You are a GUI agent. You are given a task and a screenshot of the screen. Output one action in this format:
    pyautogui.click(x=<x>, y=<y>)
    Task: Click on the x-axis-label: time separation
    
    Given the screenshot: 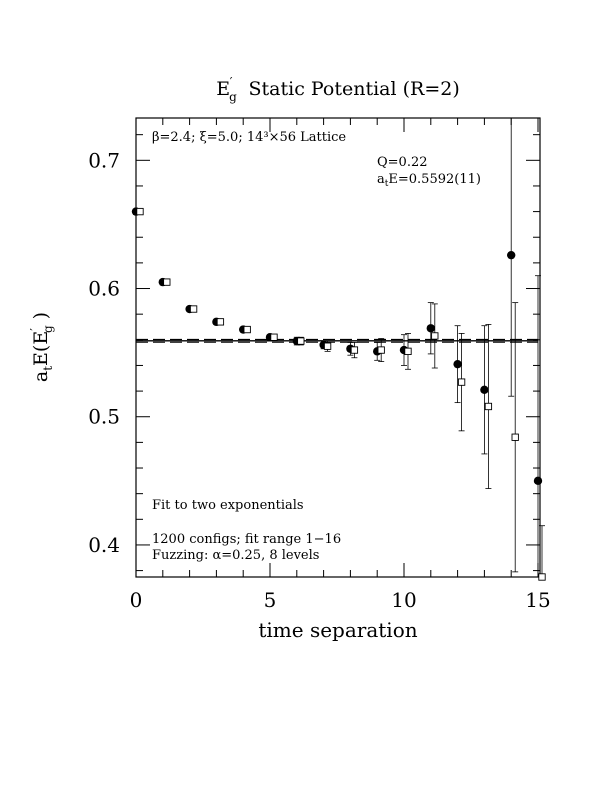 What is the action you would take?
    pyautogui.click(x=337, y=630)
    